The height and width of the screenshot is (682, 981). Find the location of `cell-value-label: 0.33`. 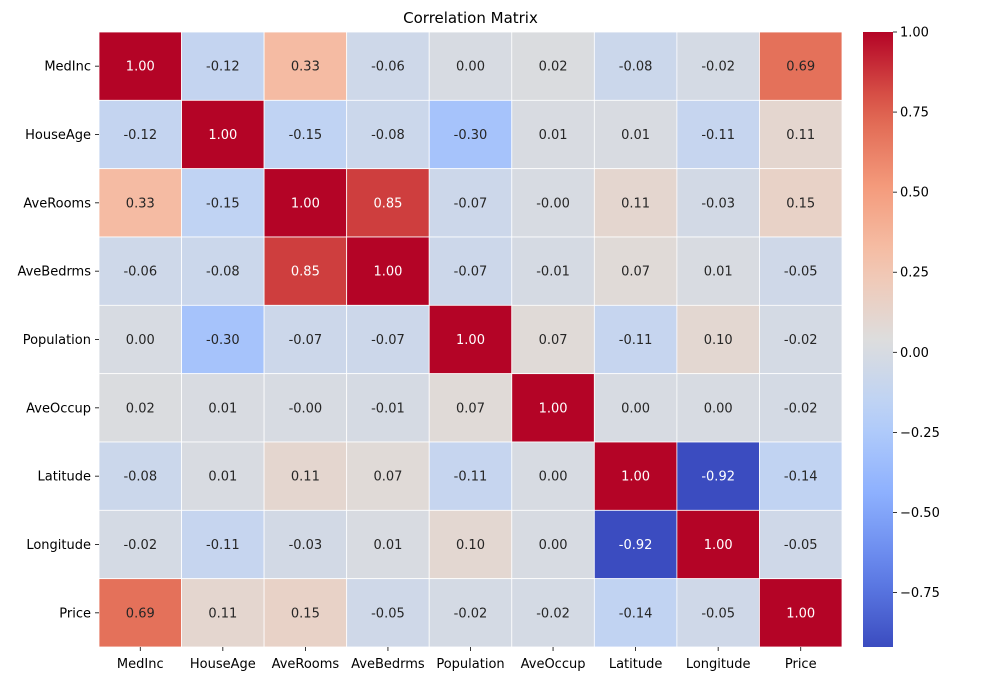

cell-value-label: 0.33 is located at coordinates (140, 203).